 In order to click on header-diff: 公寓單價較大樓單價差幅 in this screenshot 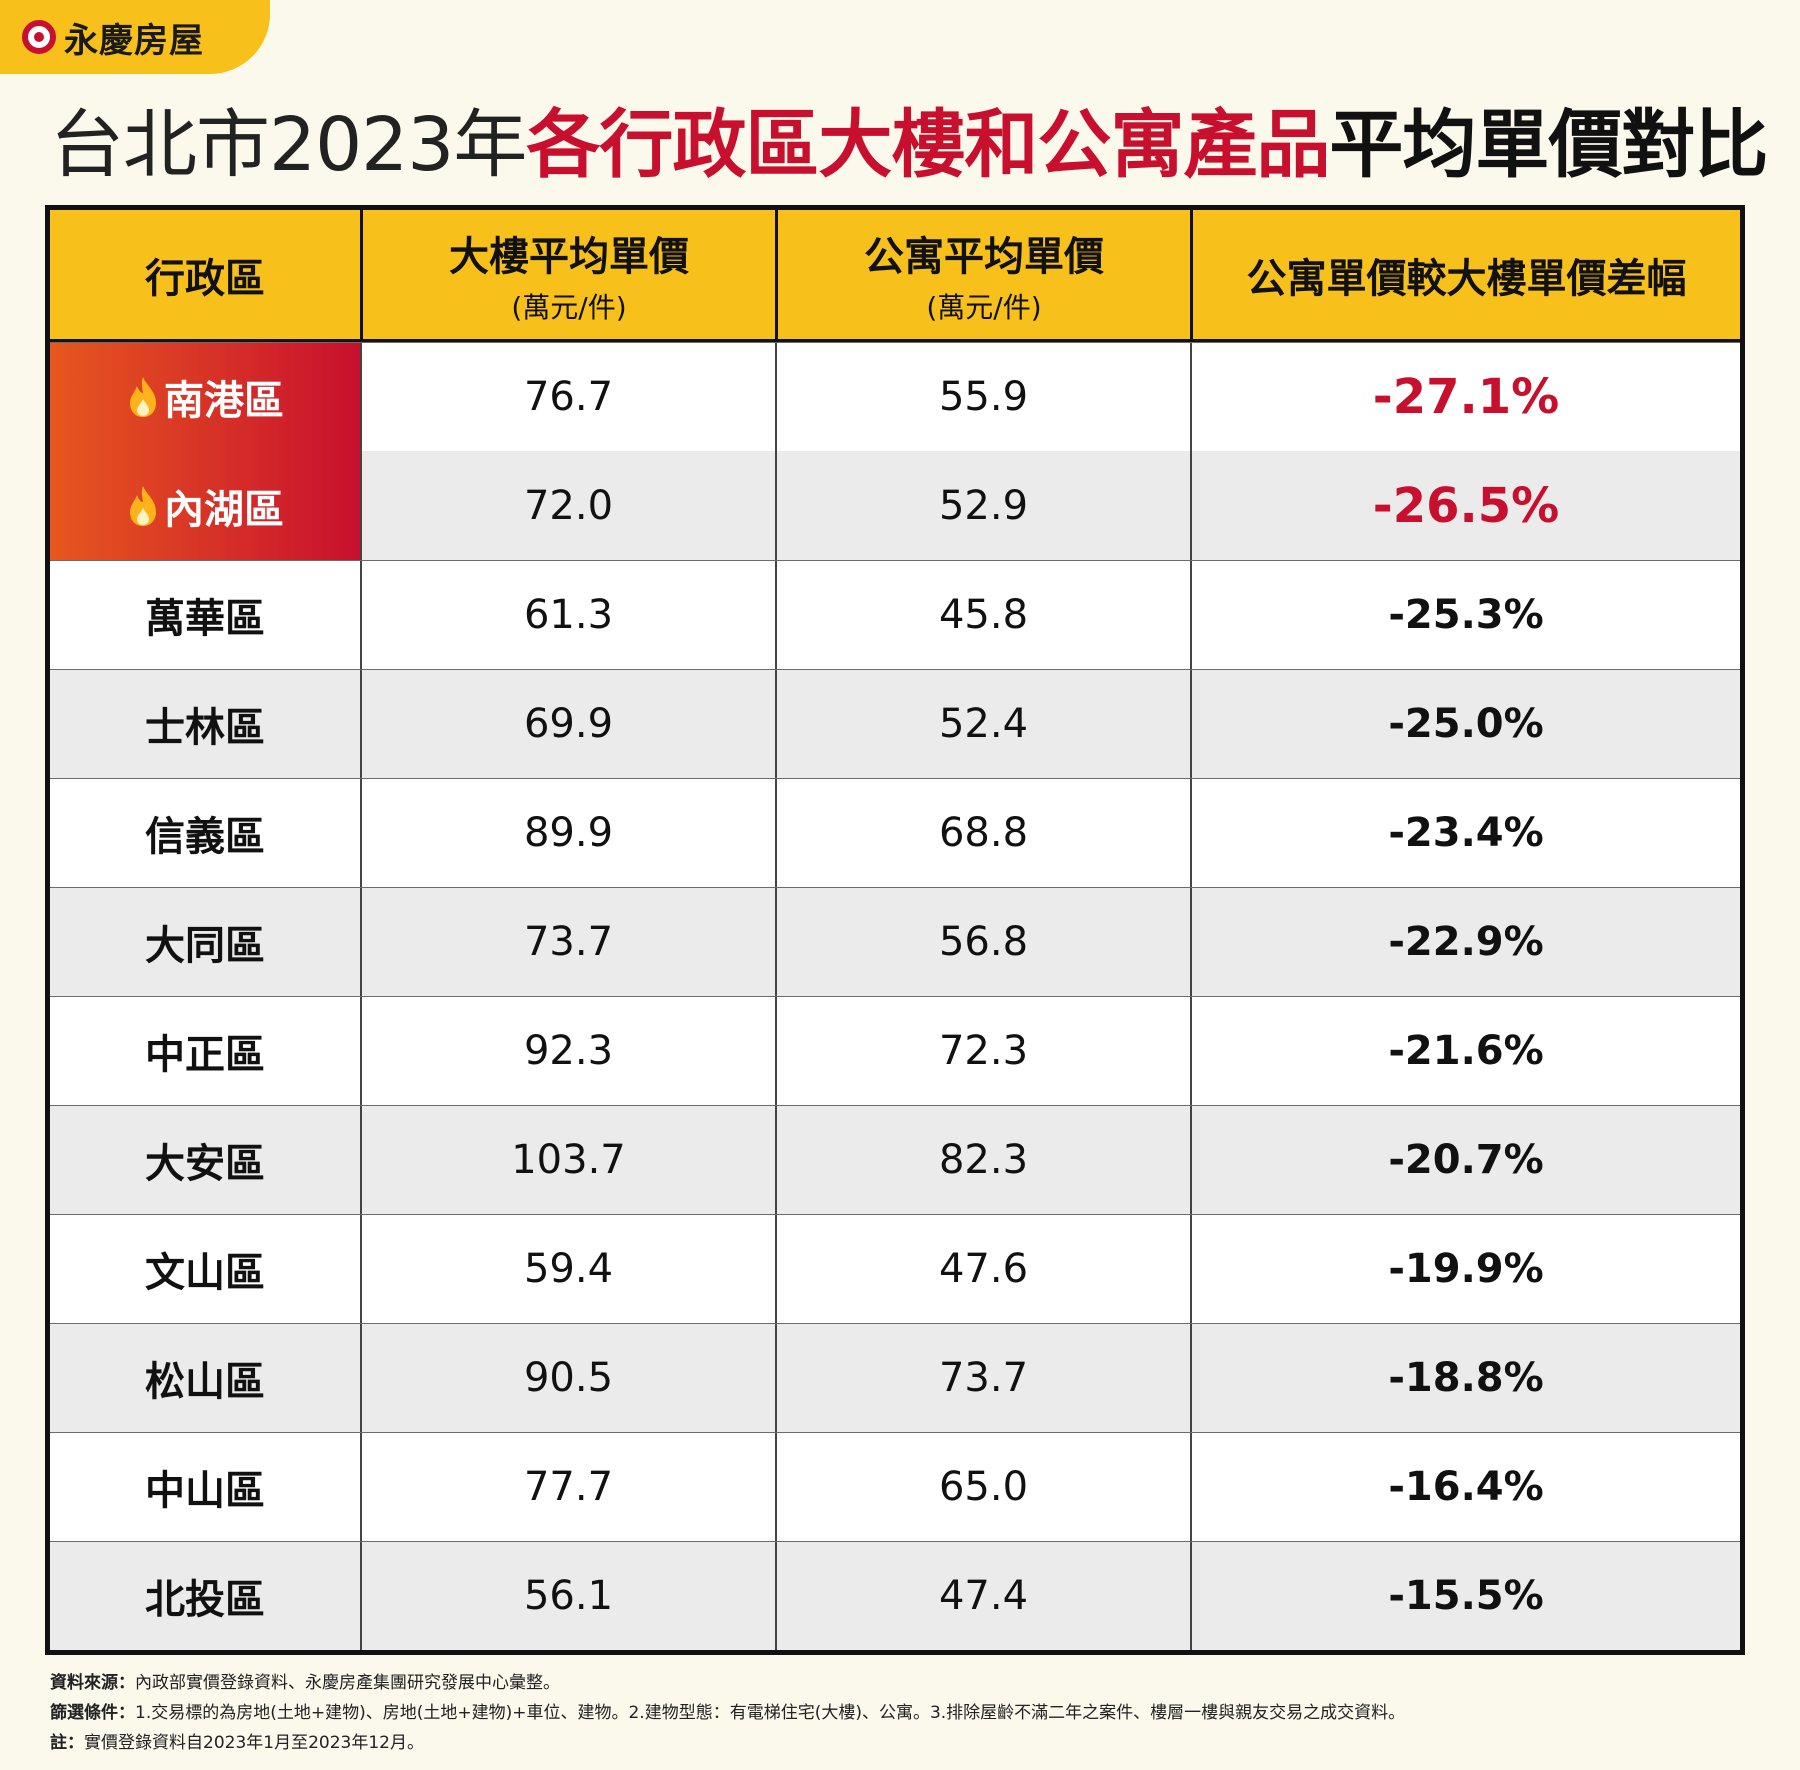, I will do `click(1465, 274)`.